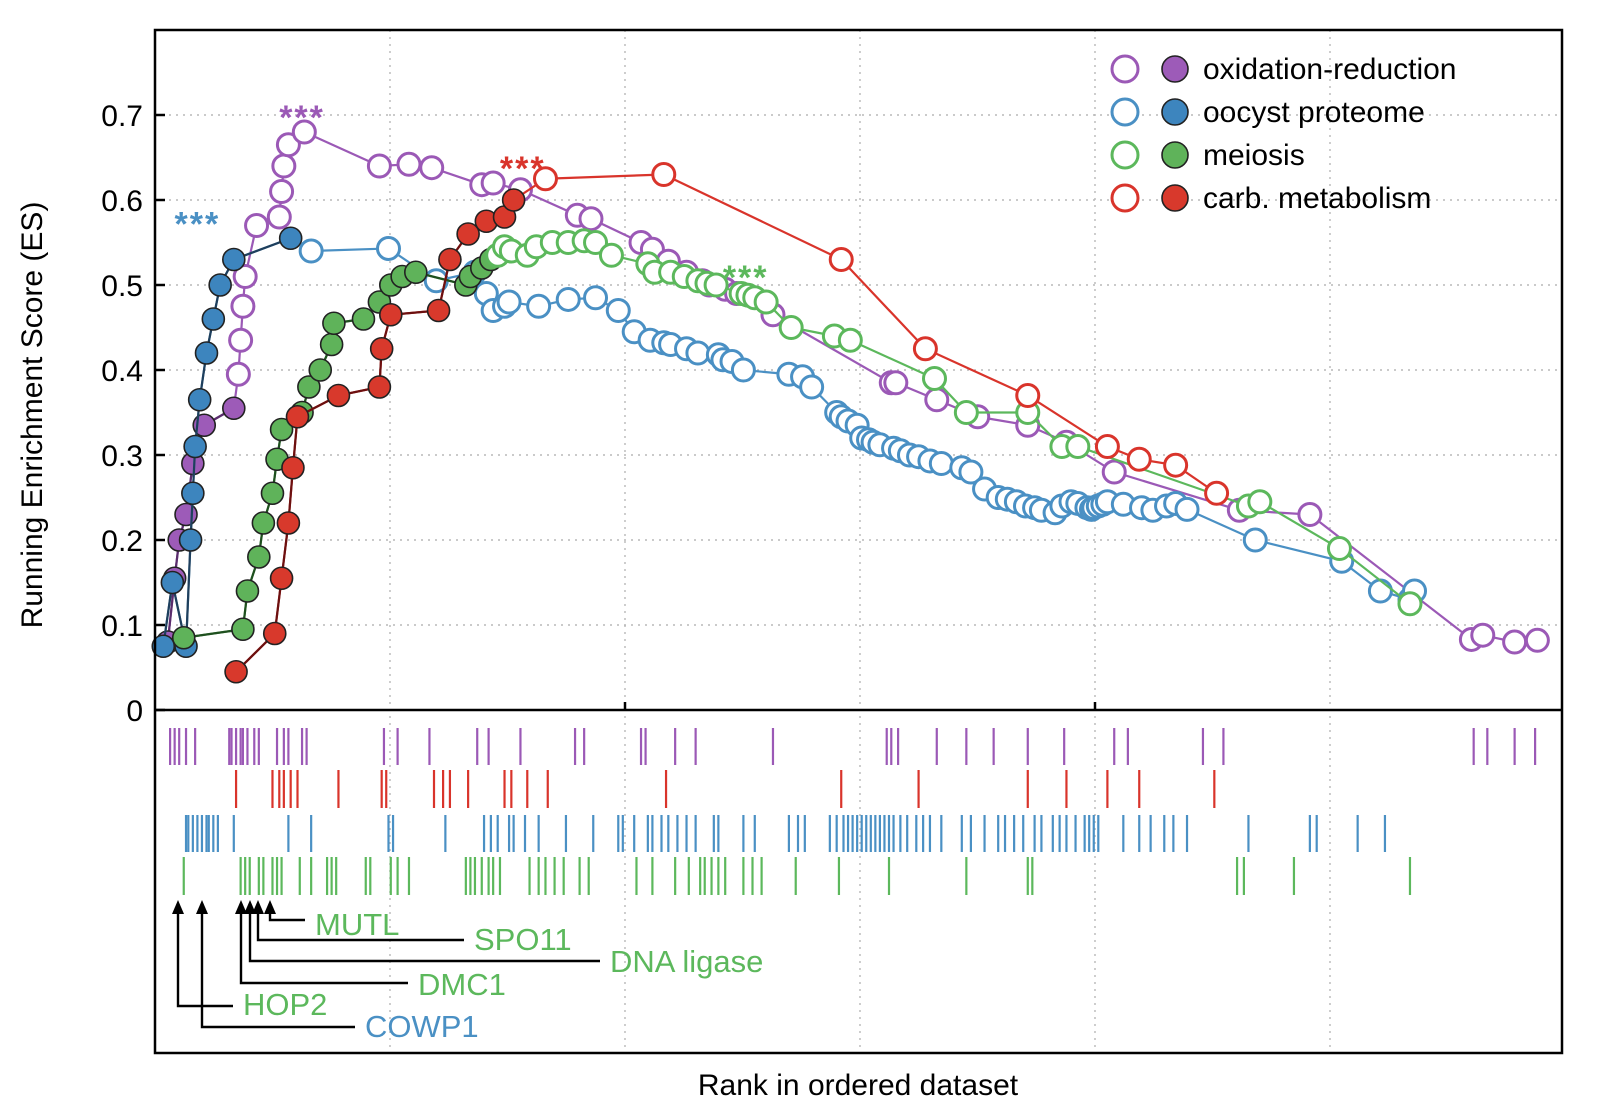 Image resolution: width=1600 pixels, height=1110 pixels. Describe the element at coordinates (785, 833) in the screenshot. I see `rug-row-oocyst` at that location.